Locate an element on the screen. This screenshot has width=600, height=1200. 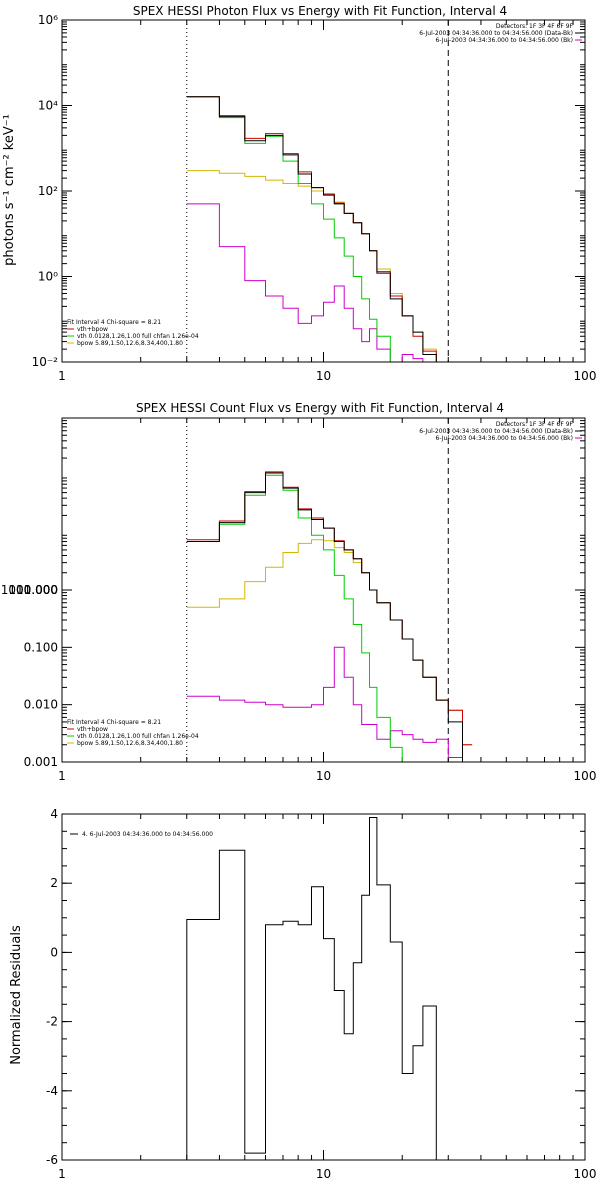
y-tick-label: 2 is located at coordinates (54, 883).